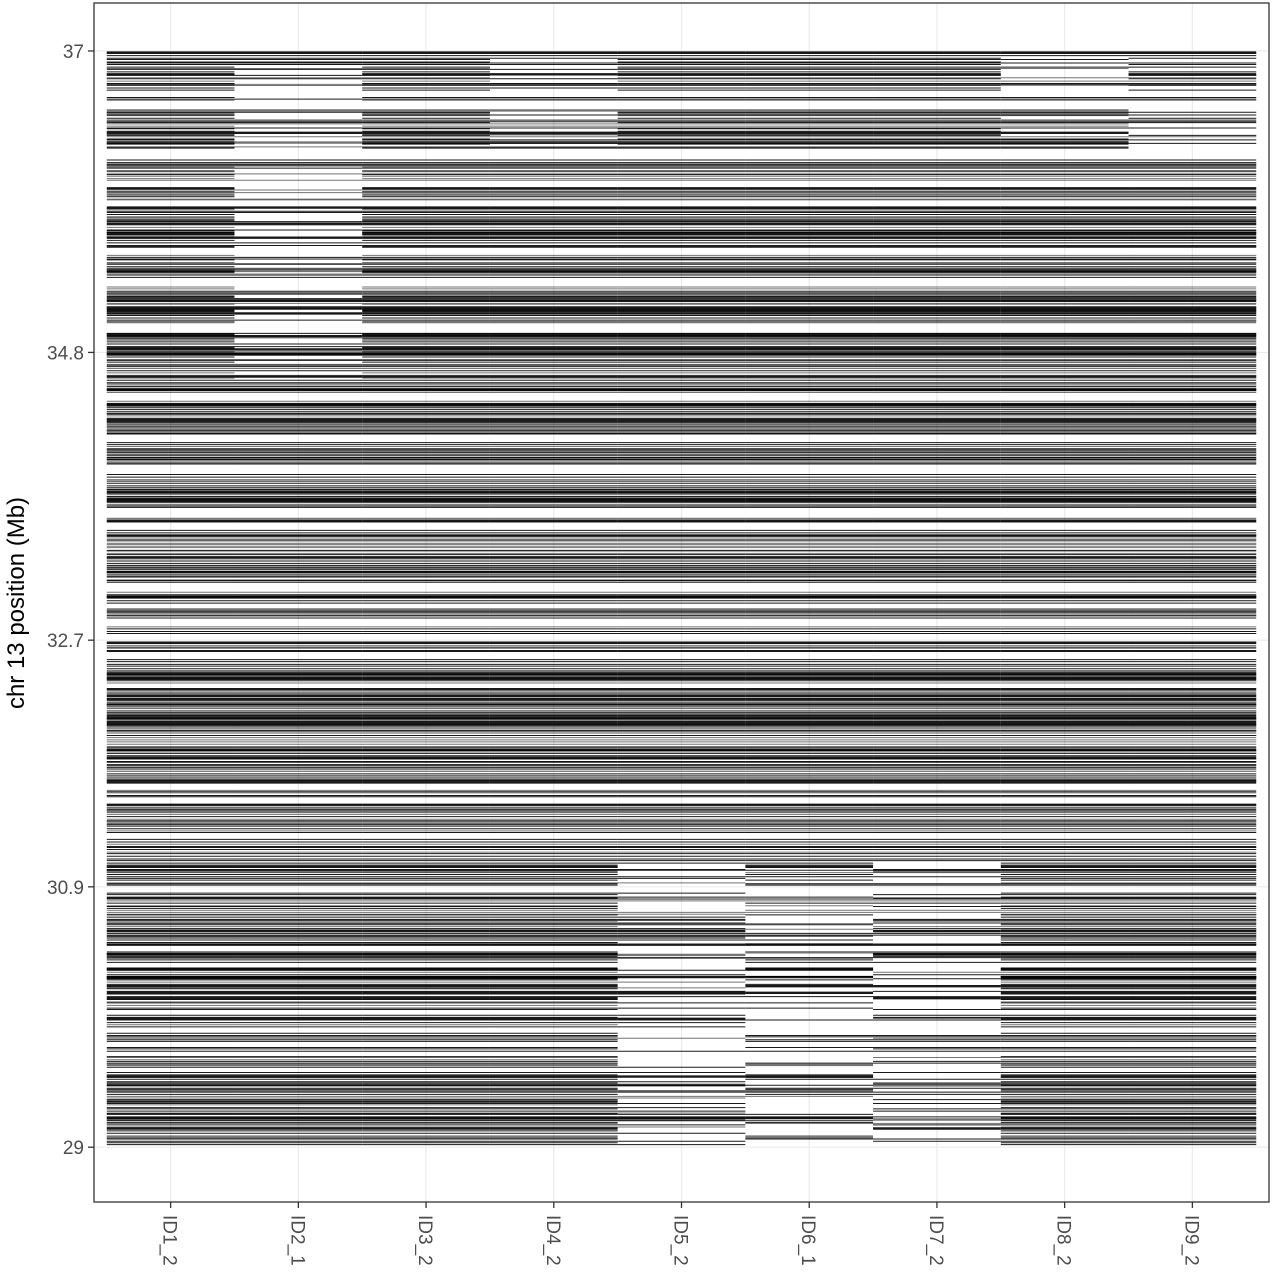 This screenshot has height=1279, width=1280. I want to click on x-tick-label: ID2_1, so click(296, 1240).